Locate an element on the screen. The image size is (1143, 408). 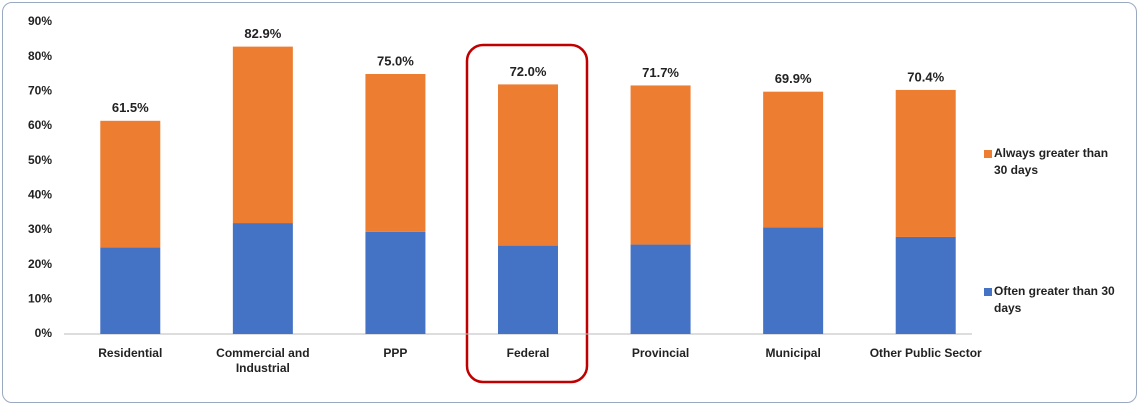
total-label: 61.5% is located at coordinates (130, 107).